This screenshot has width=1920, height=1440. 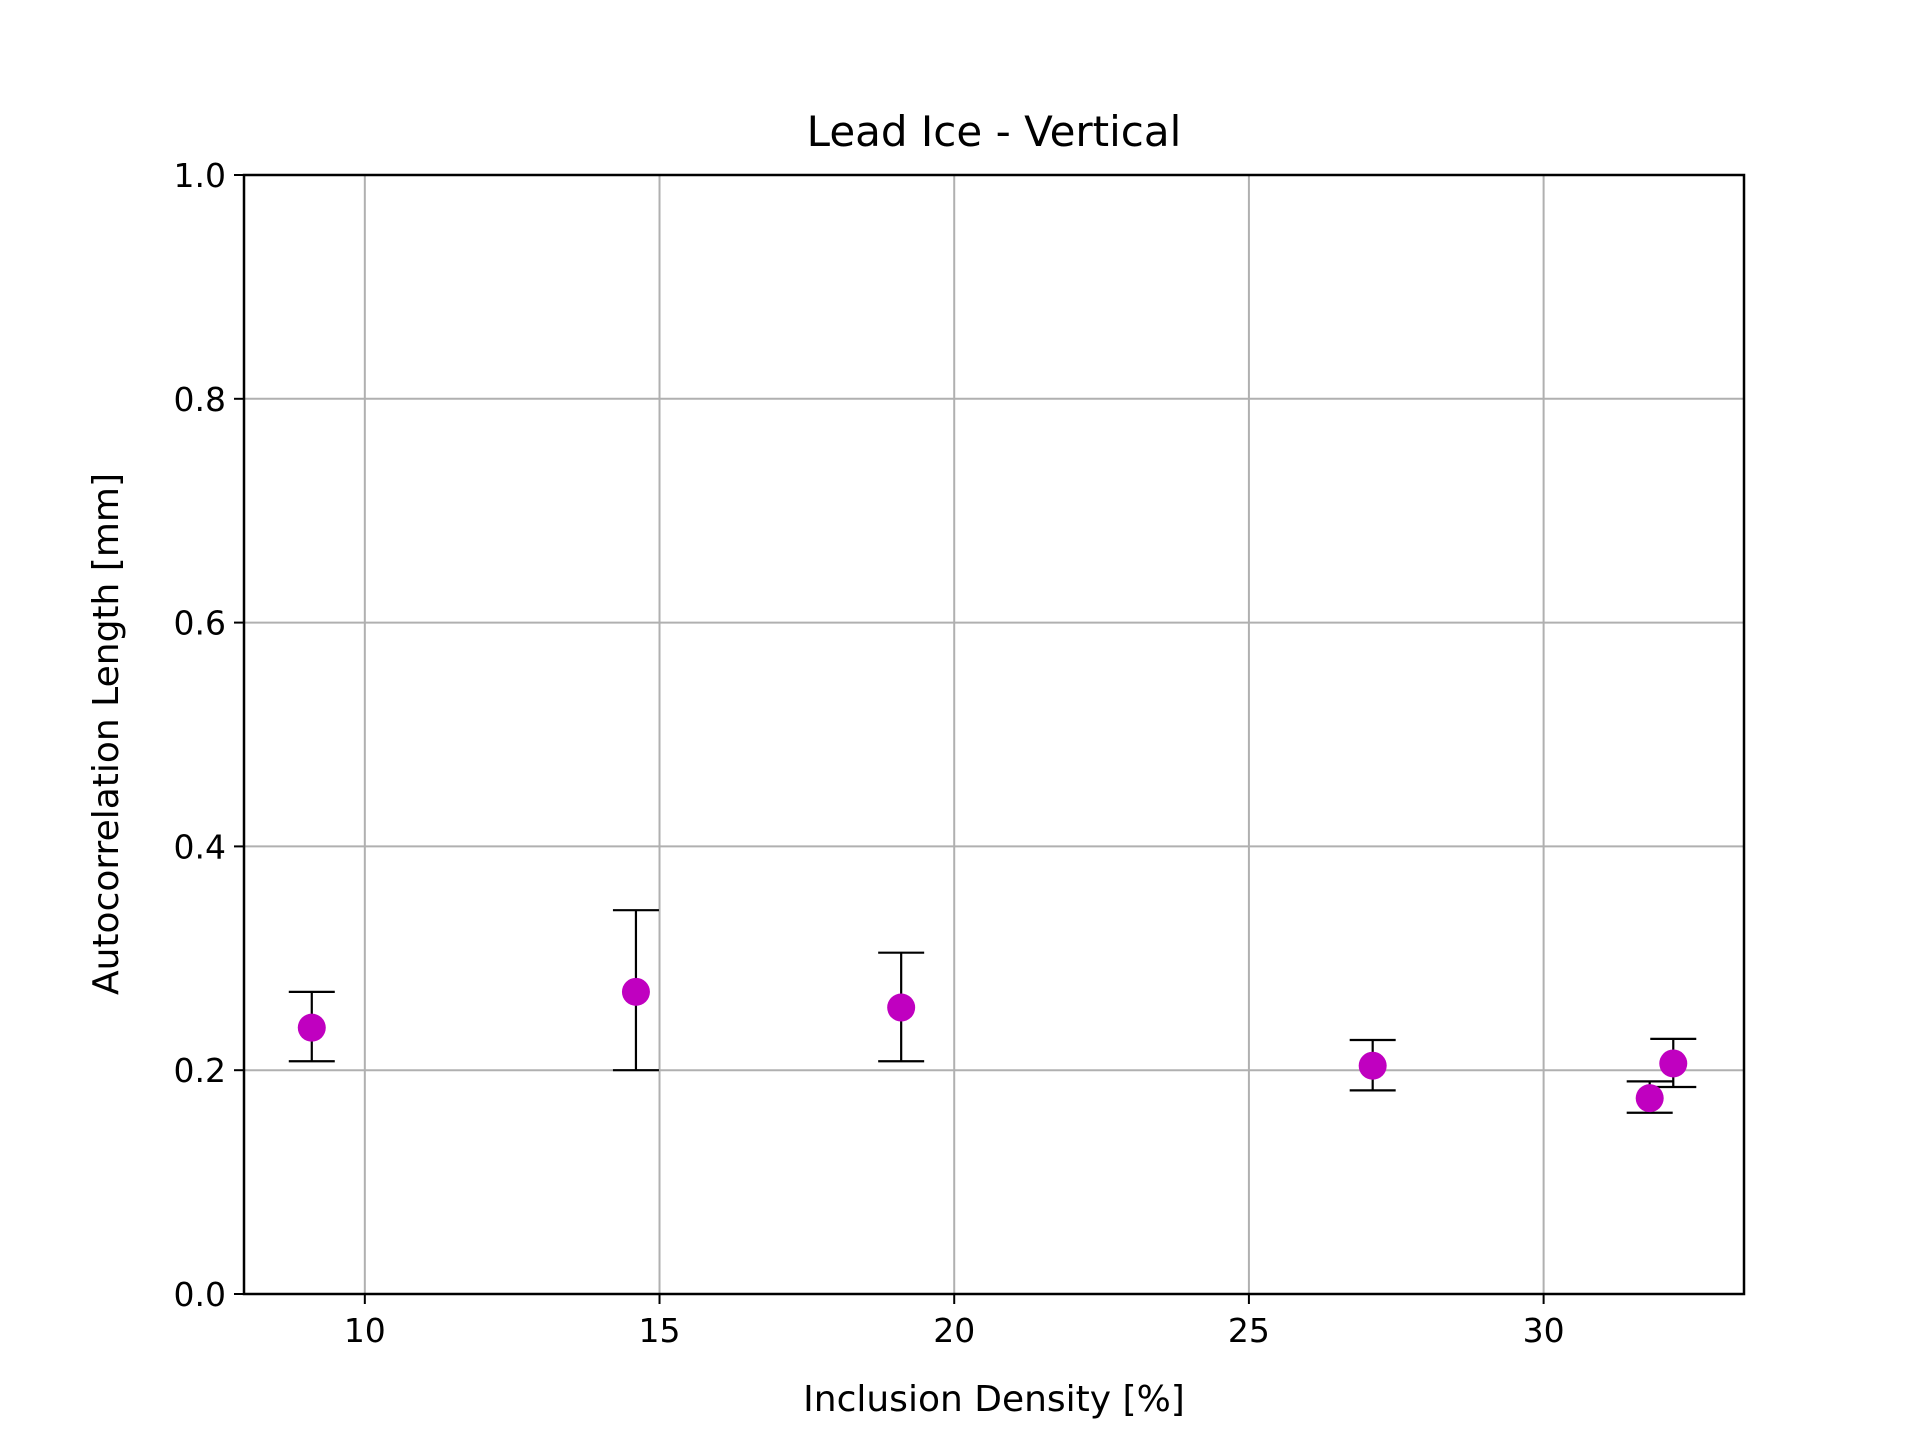 What do you see at coordinates (200, 623) in the screenshot?
I see `y-tick-label: 0.6` at bounding box center [200, 623].